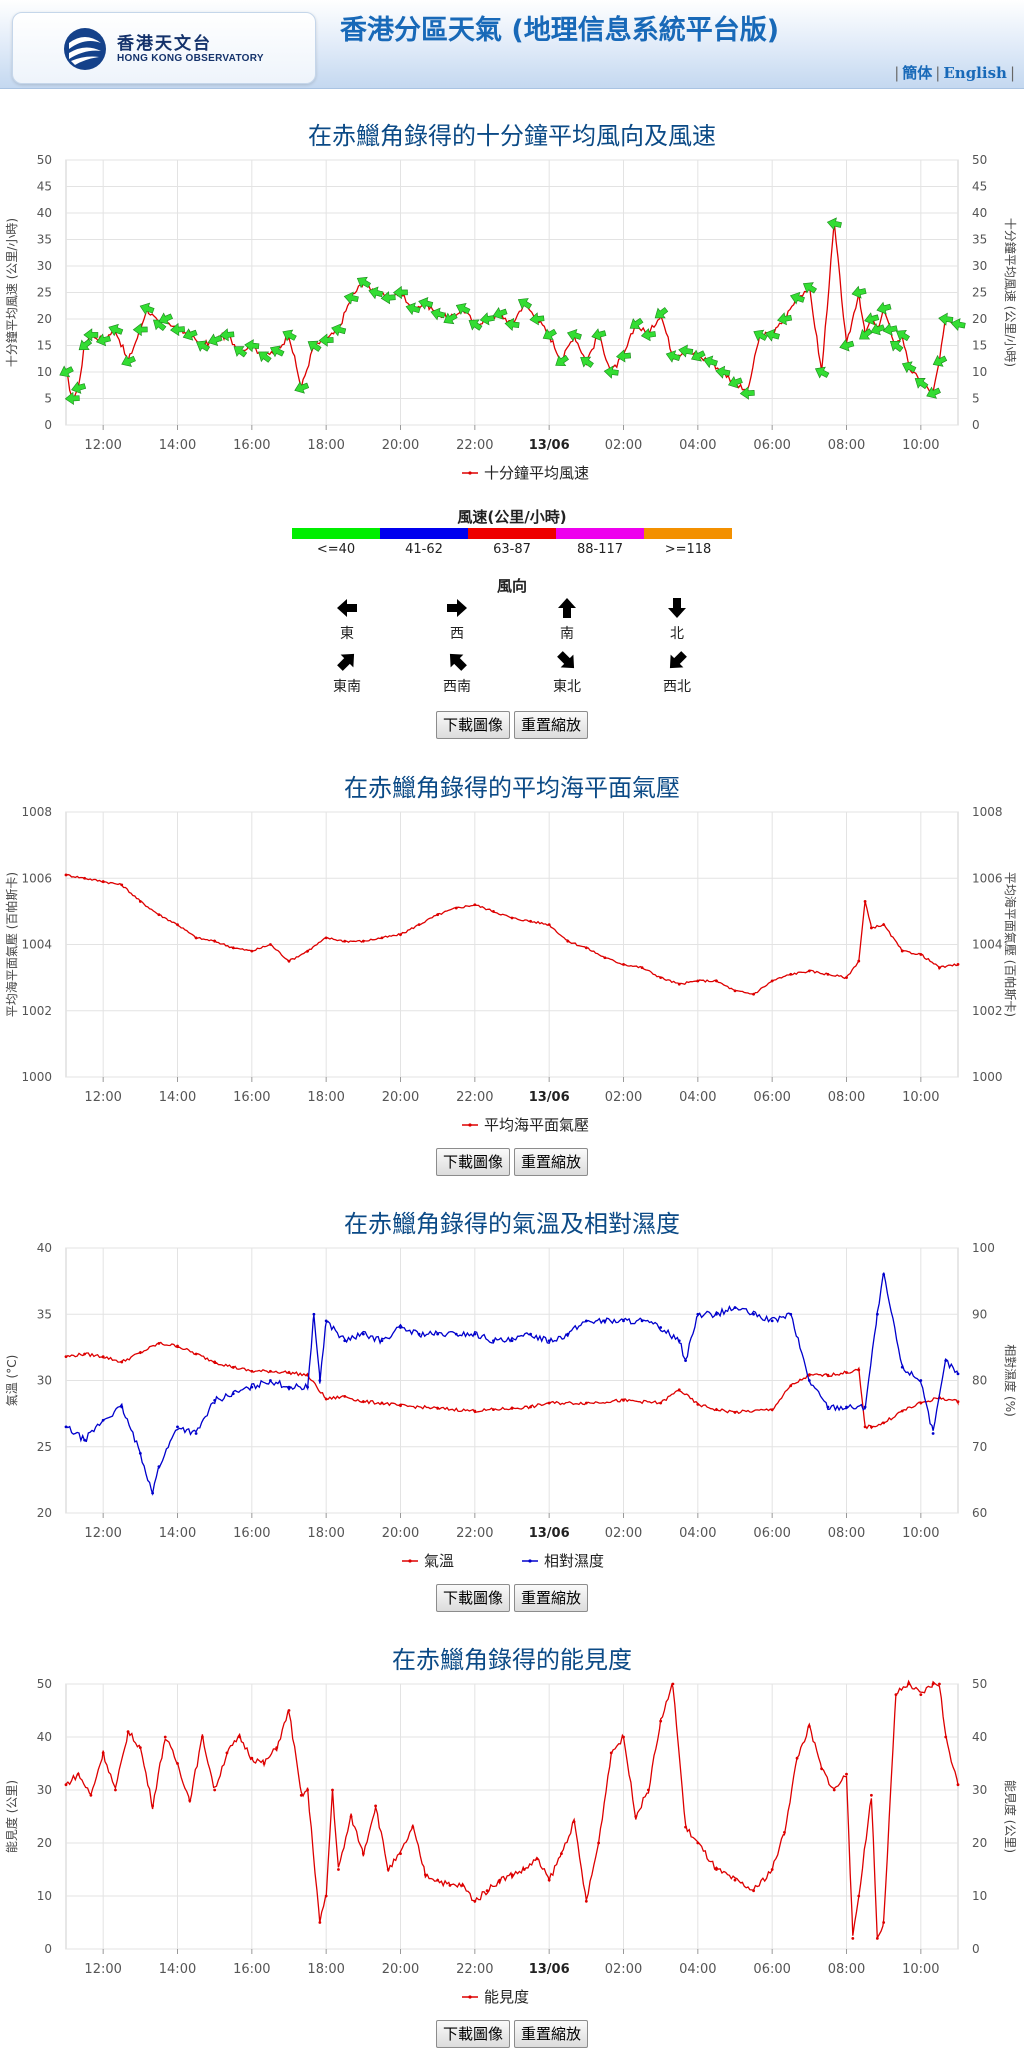  I want to click on x-tick-label: 18:00, so click(325, 1969).